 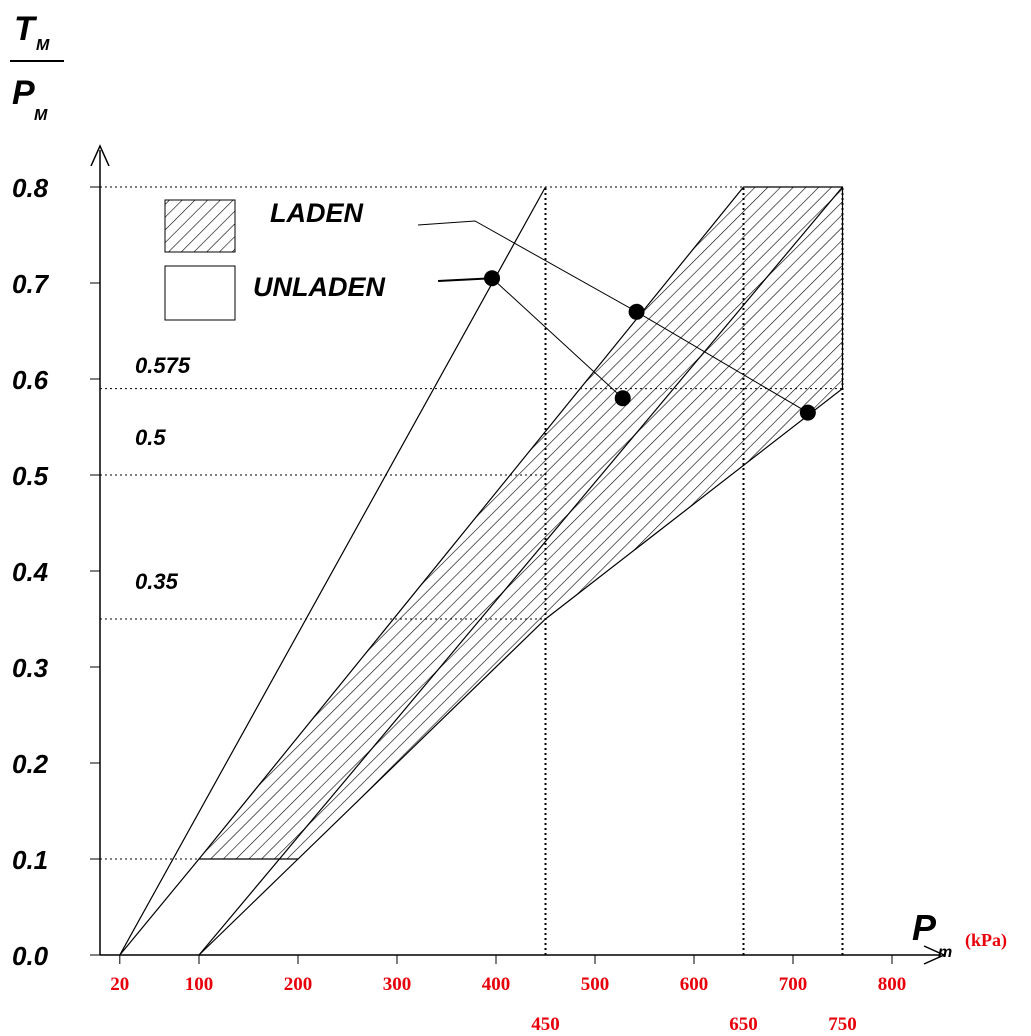 I want to click on x-tick-label: 700, so click(x=793, y=984).